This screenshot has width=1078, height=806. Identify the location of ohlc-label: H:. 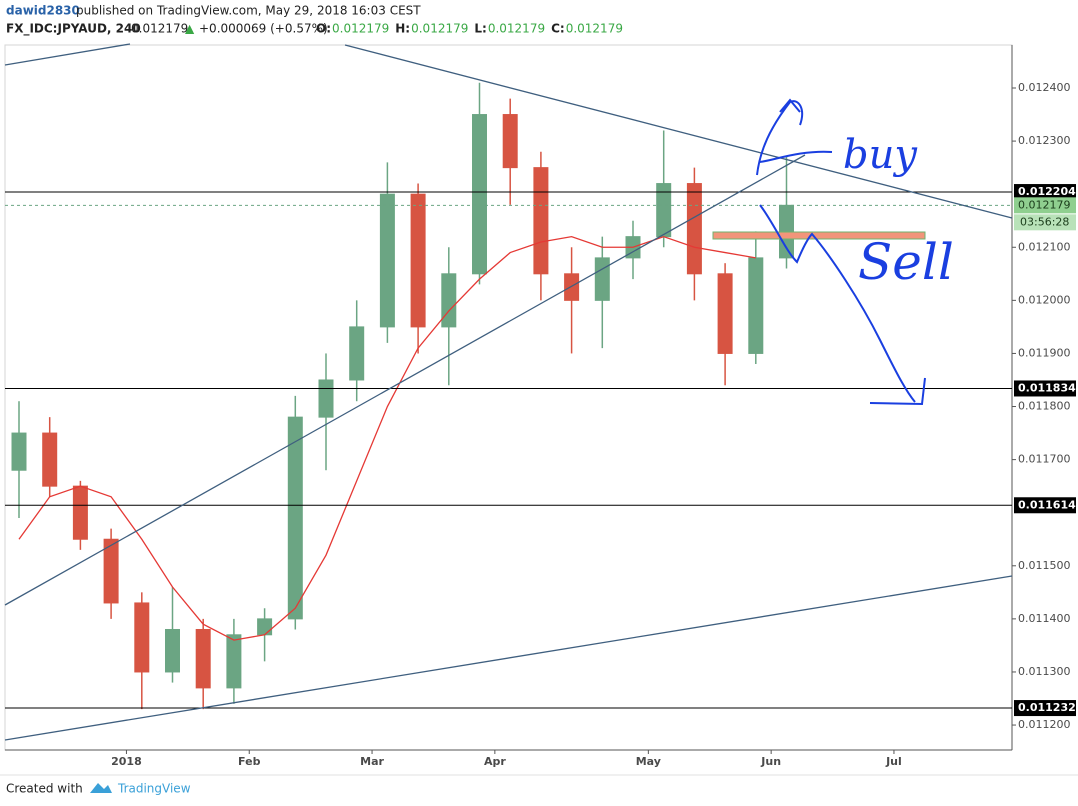
(402, 29).